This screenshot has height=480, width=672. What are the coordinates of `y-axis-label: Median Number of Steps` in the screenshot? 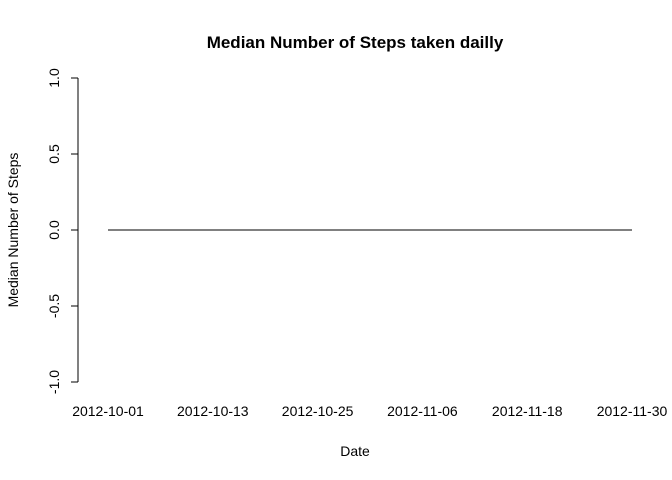 It's located at (13, 230).